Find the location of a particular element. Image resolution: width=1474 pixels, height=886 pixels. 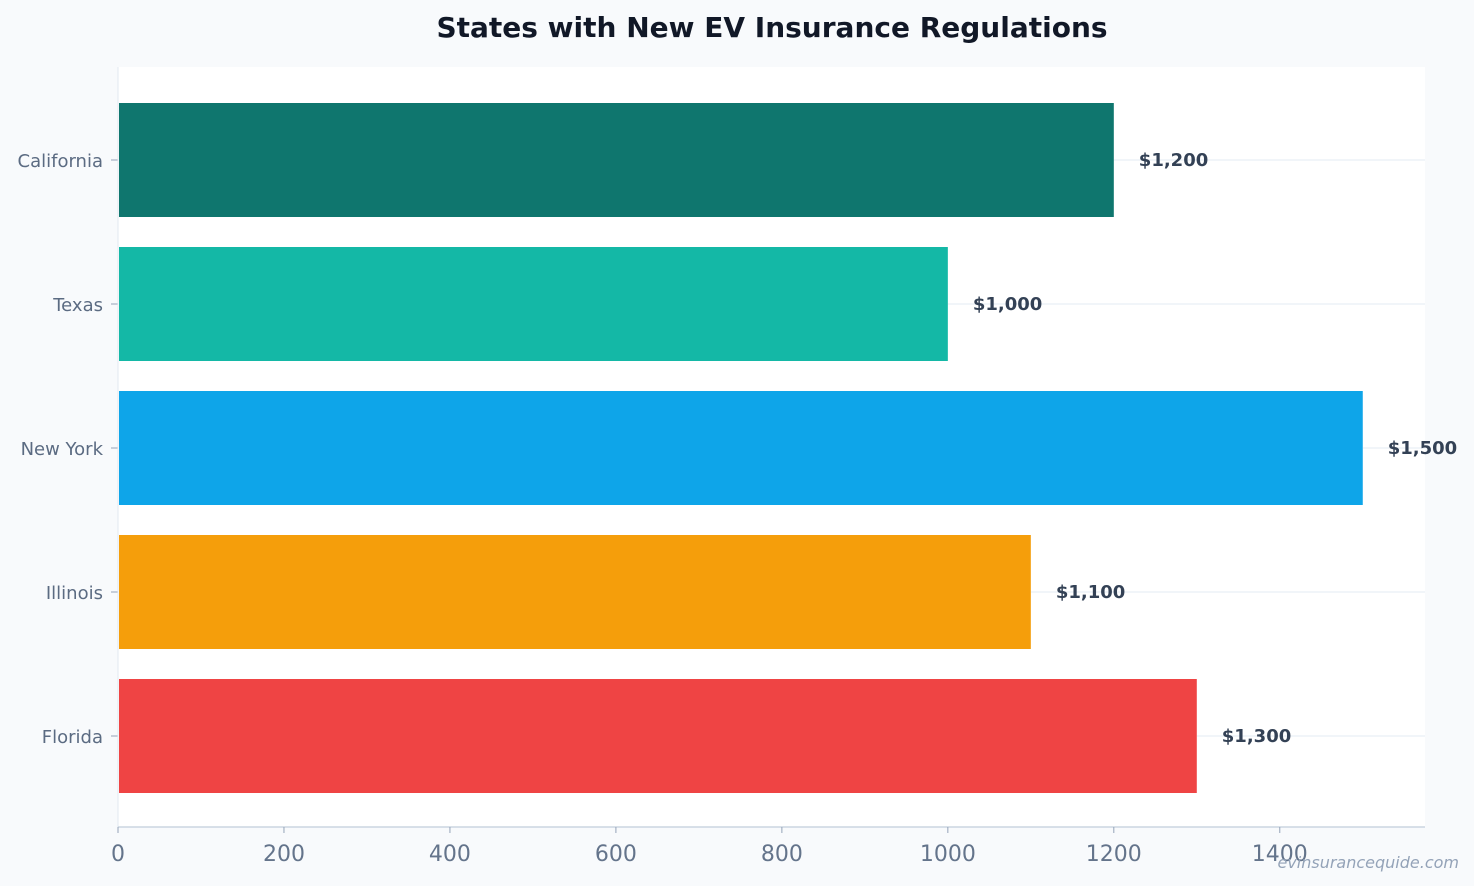

x-tick-label: 1400 is located at coordinates (1280, 854).